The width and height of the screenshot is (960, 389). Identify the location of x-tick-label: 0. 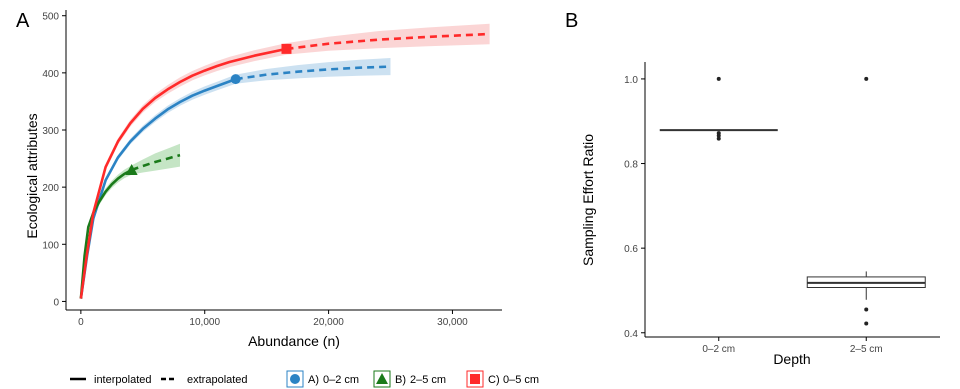
(81, 322).